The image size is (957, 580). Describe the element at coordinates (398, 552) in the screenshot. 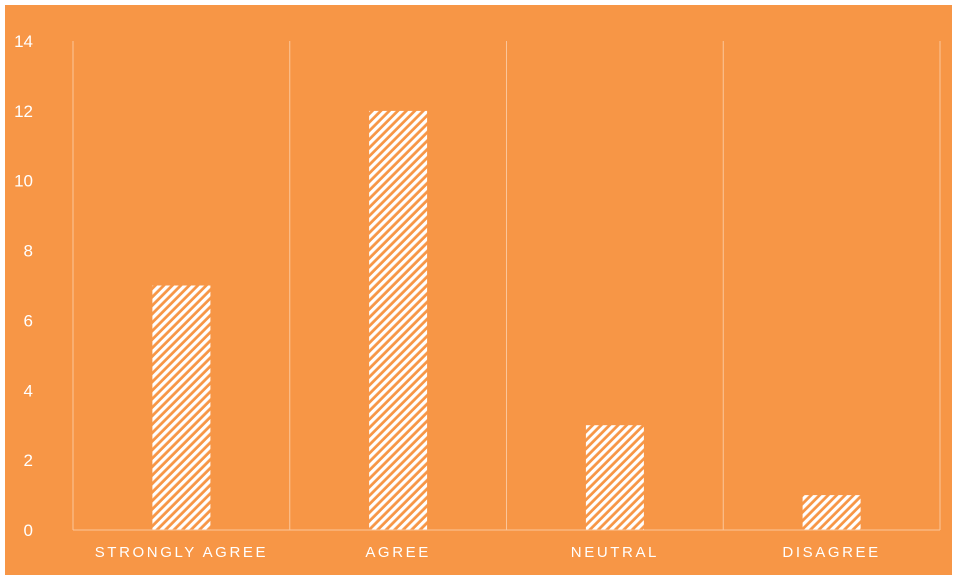

I see `x-category-label: AGREE` at that location.